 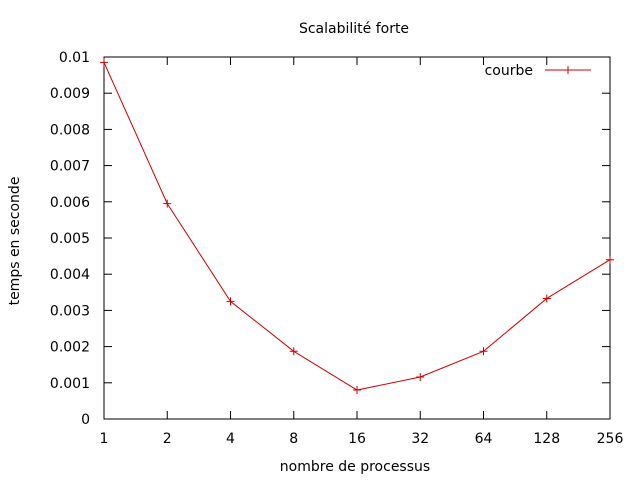 What do you see at coordinates (70, 130) in the screenshot?
I see `y-tick-label: 0.008` at bounding box center [70, 130].